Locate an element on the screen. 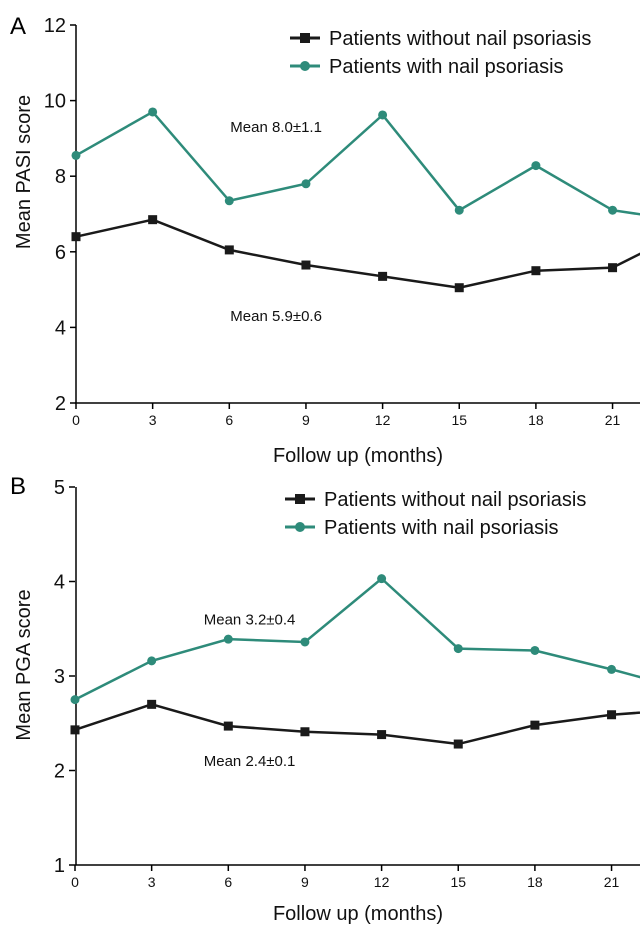 The height and width of the screenshot is (926, 640). panel-a-y-axis-title: Mean PASI score is located at coordinates (24, 172).